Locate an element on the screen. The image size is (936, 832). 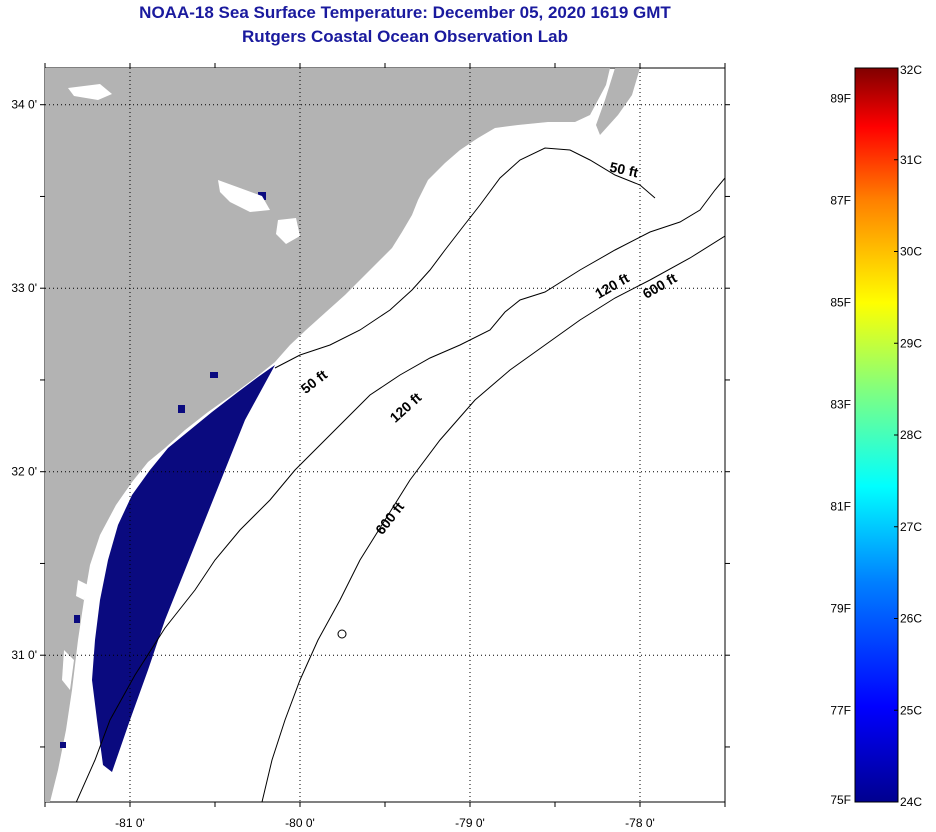
longitude-labels: -81 0' -80 0' -79 0' -78 0' is located at coordinates (385, 823).